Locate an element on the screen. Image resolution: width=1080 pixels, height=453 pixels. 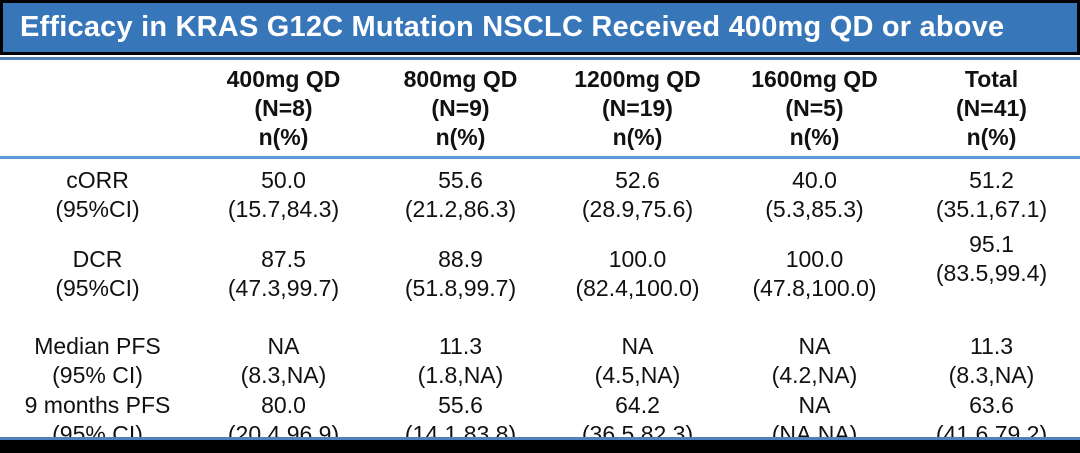
table-cell: 52.6 (28.9,75.6) is located at coordinates (637, 191).